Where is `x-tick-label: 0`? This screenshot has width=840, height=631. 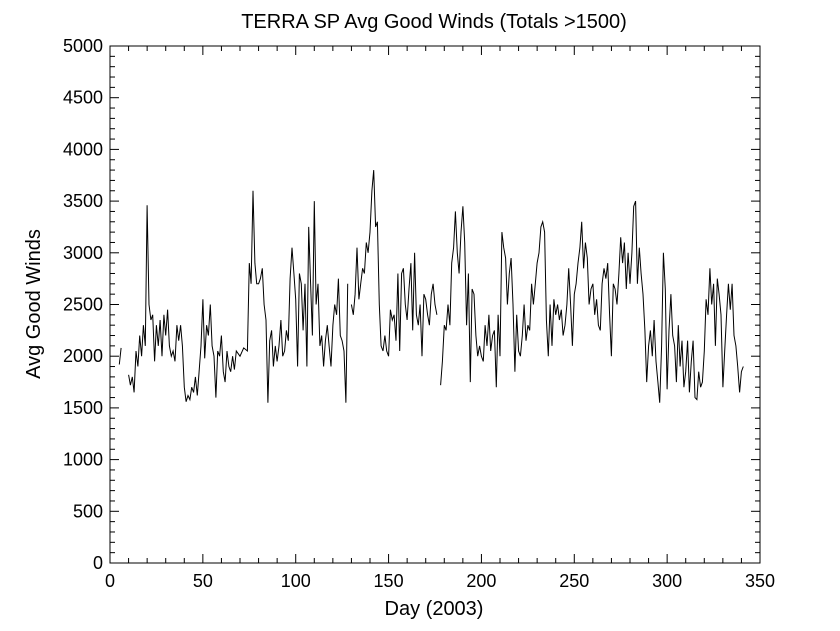
x-tick-label: 0 is located at coordinates (110, 581).